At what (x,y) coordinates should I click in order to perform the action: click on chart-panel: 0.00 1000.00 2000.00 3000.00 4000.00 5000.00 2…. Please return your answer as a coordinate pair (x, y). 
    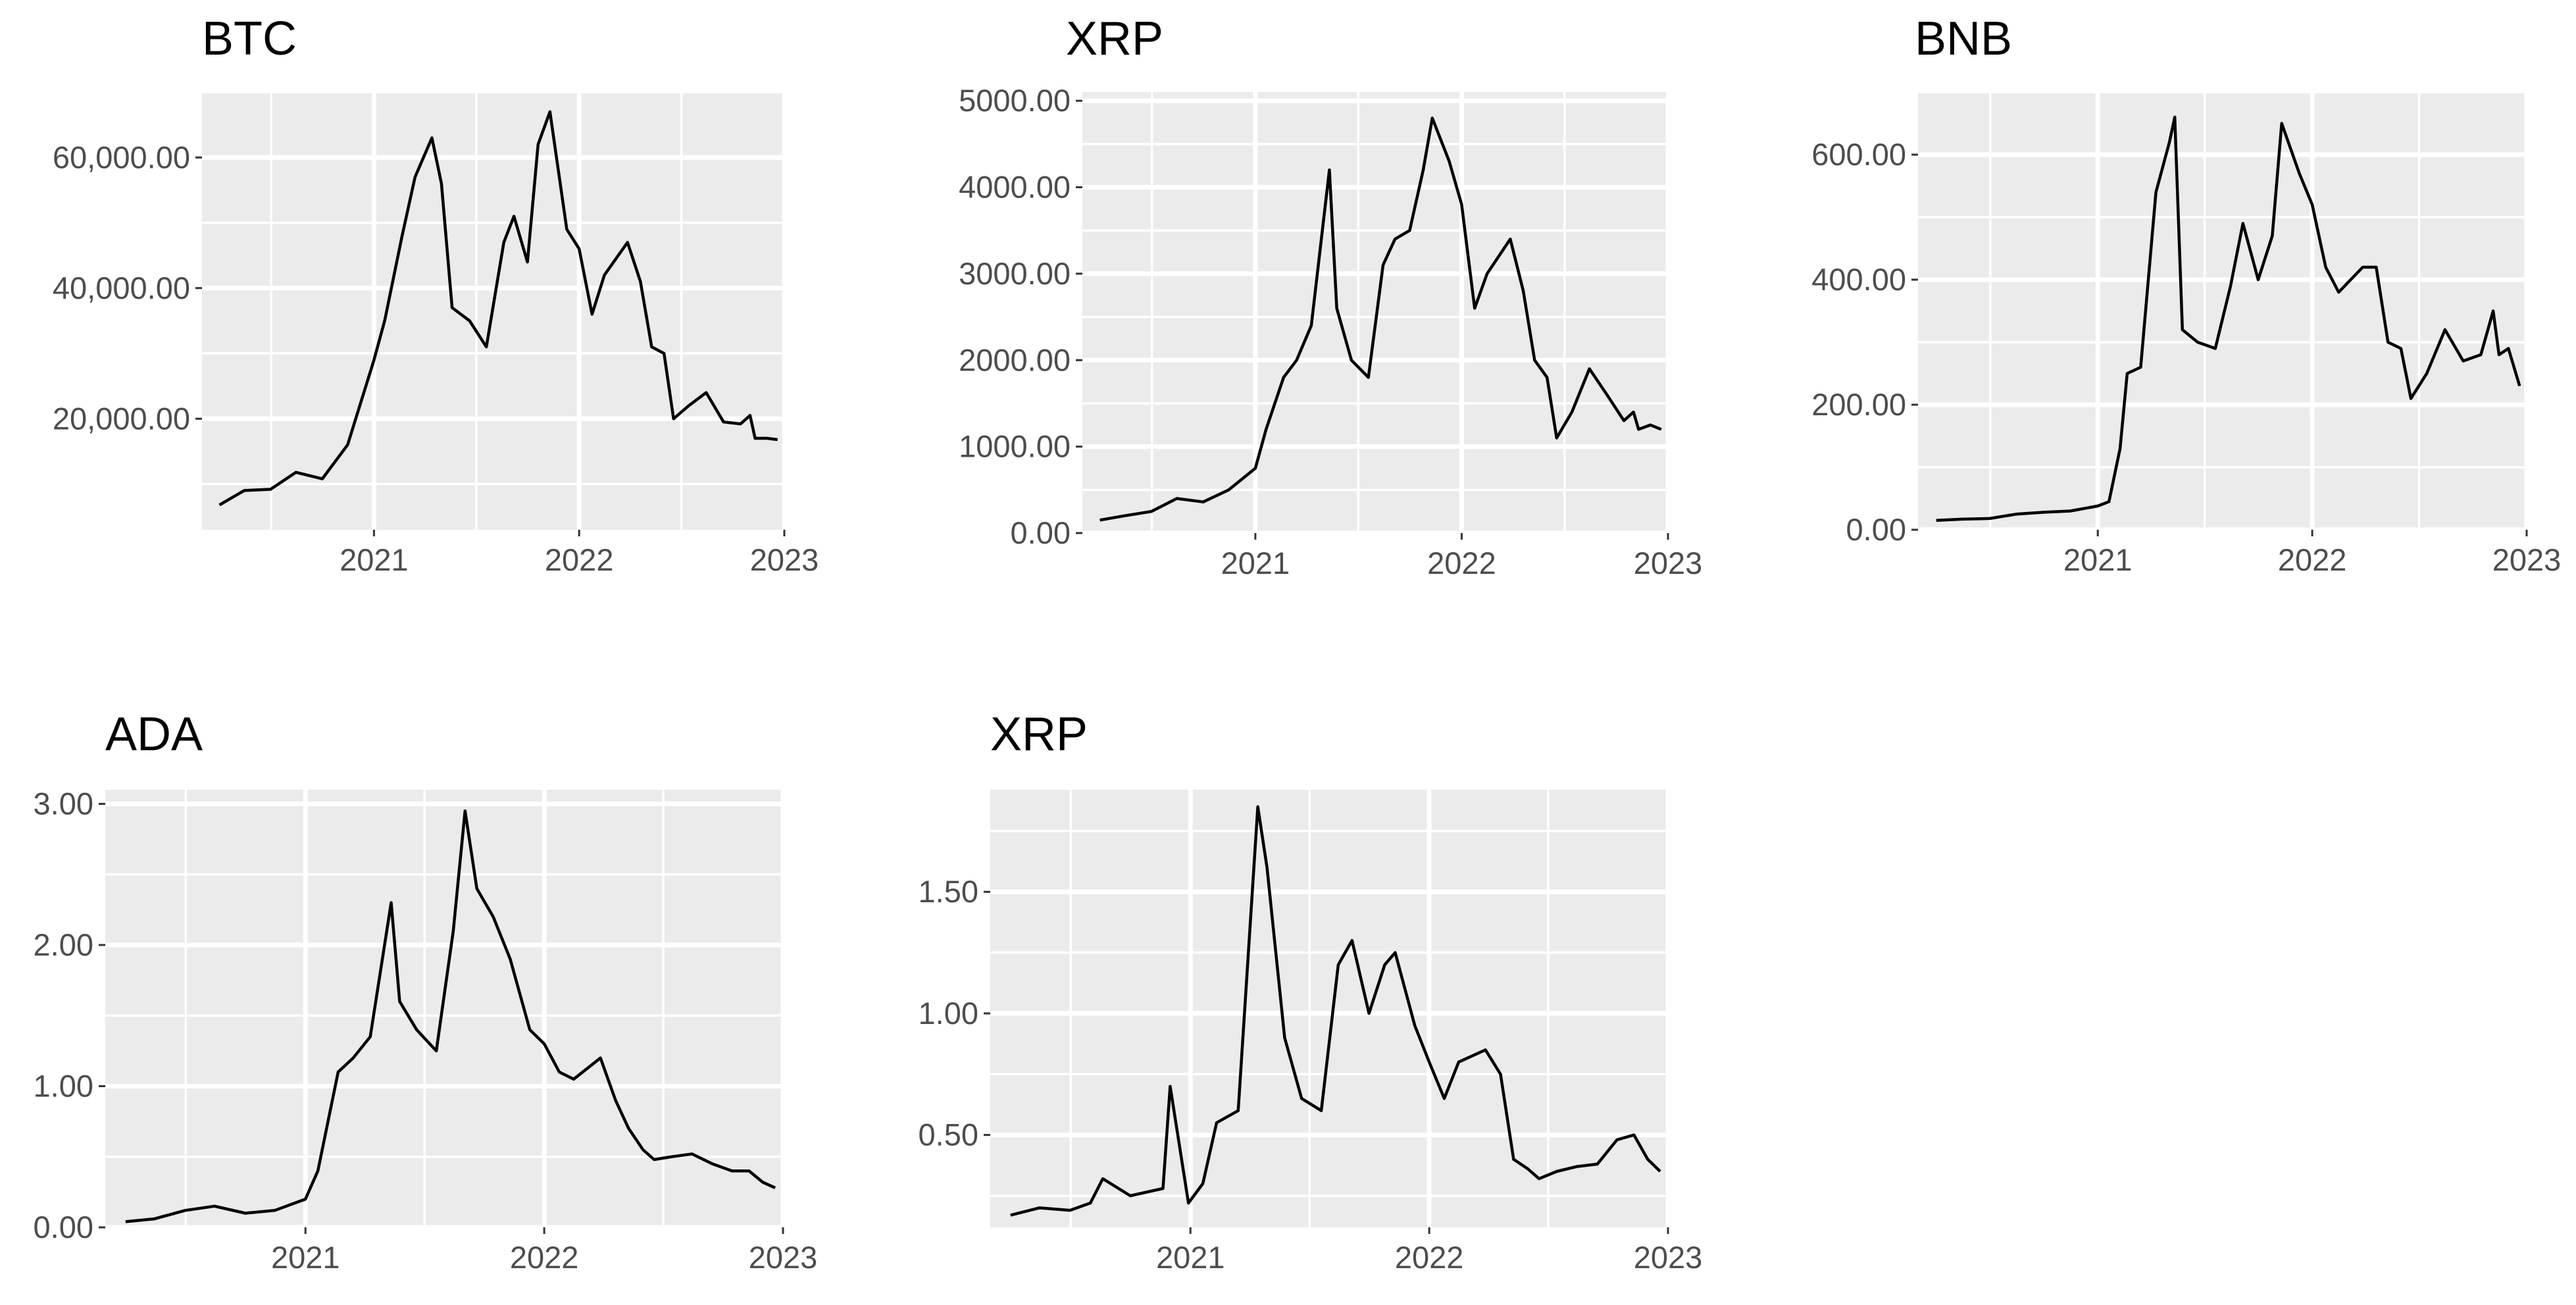
    Looking at the image, I should click on (1330, 296).